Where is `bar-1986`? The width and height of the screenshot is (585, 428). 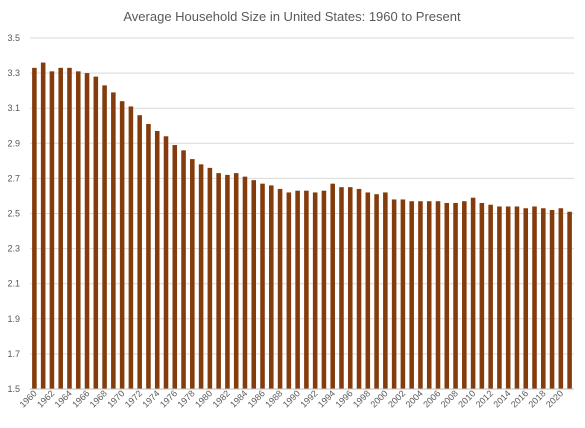 bar-1986 is located at coordinates (262, 286).